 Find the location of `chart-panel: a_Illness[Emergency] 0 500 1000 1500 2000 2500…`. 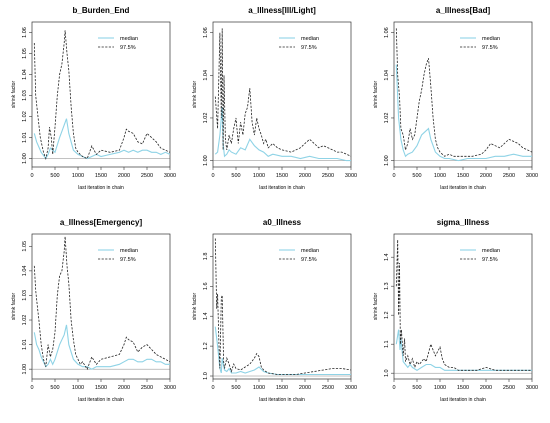

chart-panel: a_Illness[Emergency] 0 500 1000 1500 2000 2500… is located at coordinates (93, 310).